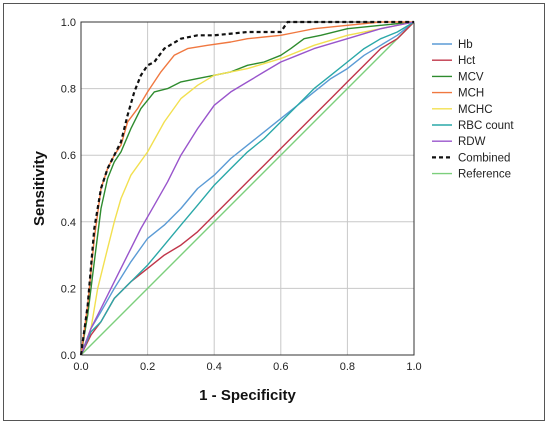  Describe the element at coordinates (68, 223) in the screenshot. I see `y-tick-label: 0.4` at that location.